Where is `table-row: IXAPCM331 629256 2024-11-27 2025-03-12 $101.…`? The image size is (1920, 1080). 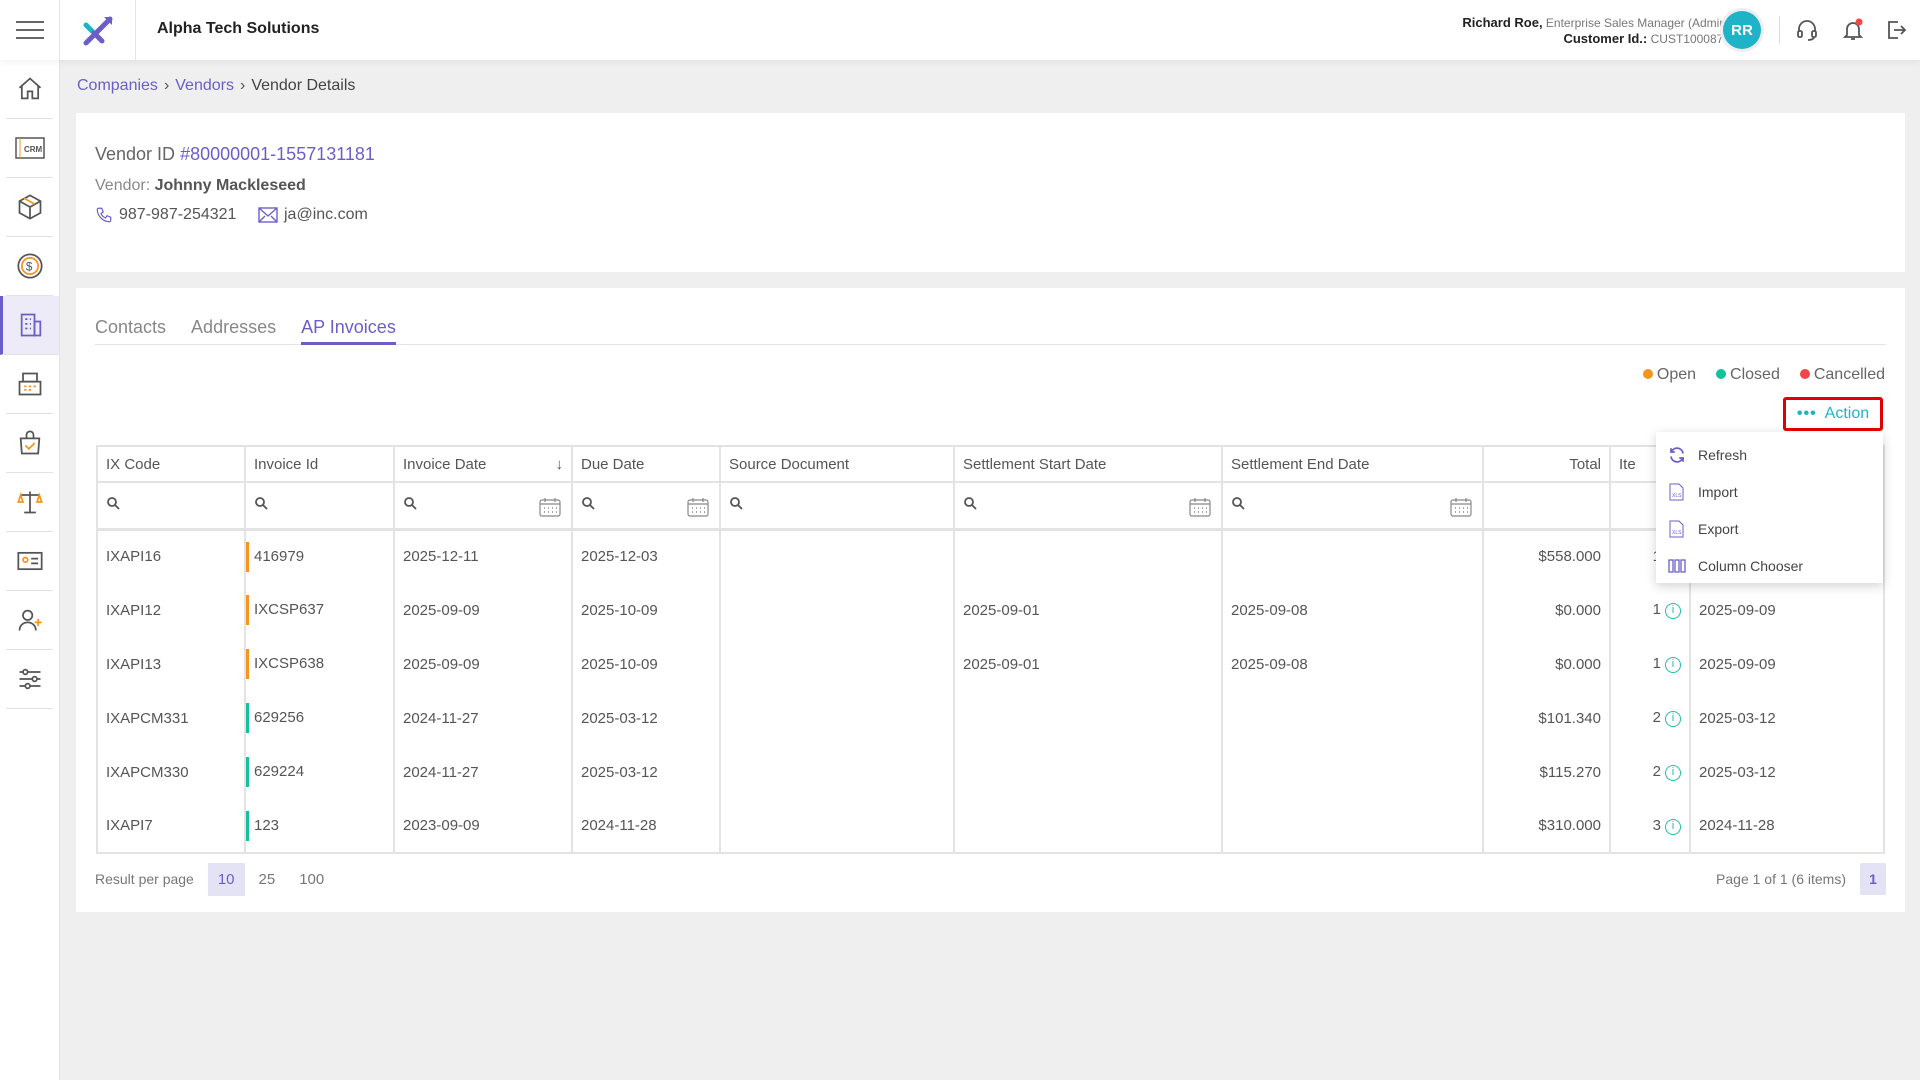
table-row: IXAPCM331 629256 2024-11-27 2025-03-12 $101.… is located at coordinates (990, 718).